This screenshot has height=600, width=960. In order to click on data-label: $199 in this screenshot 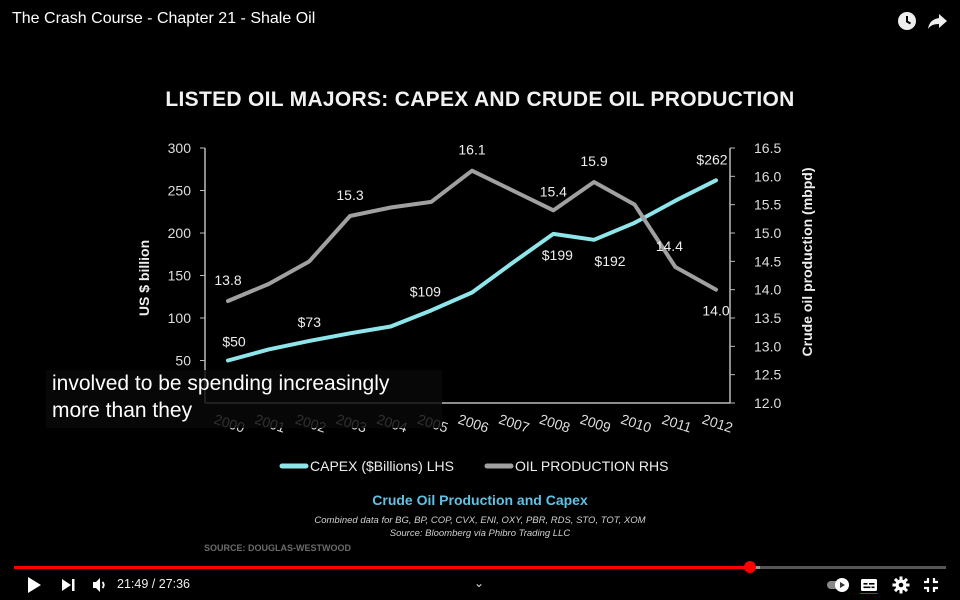, I will do `click(557, 255)`.